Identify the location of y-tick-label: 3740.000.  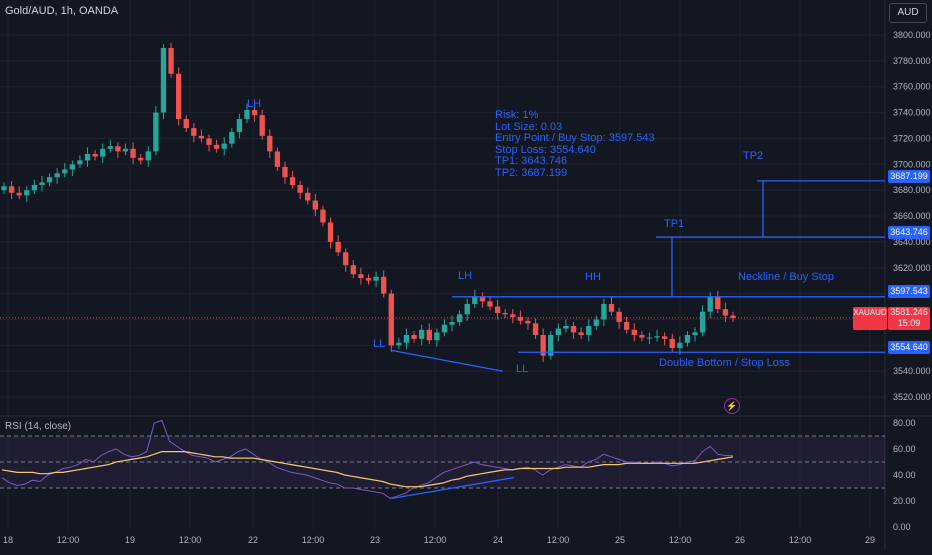
(912, 113).